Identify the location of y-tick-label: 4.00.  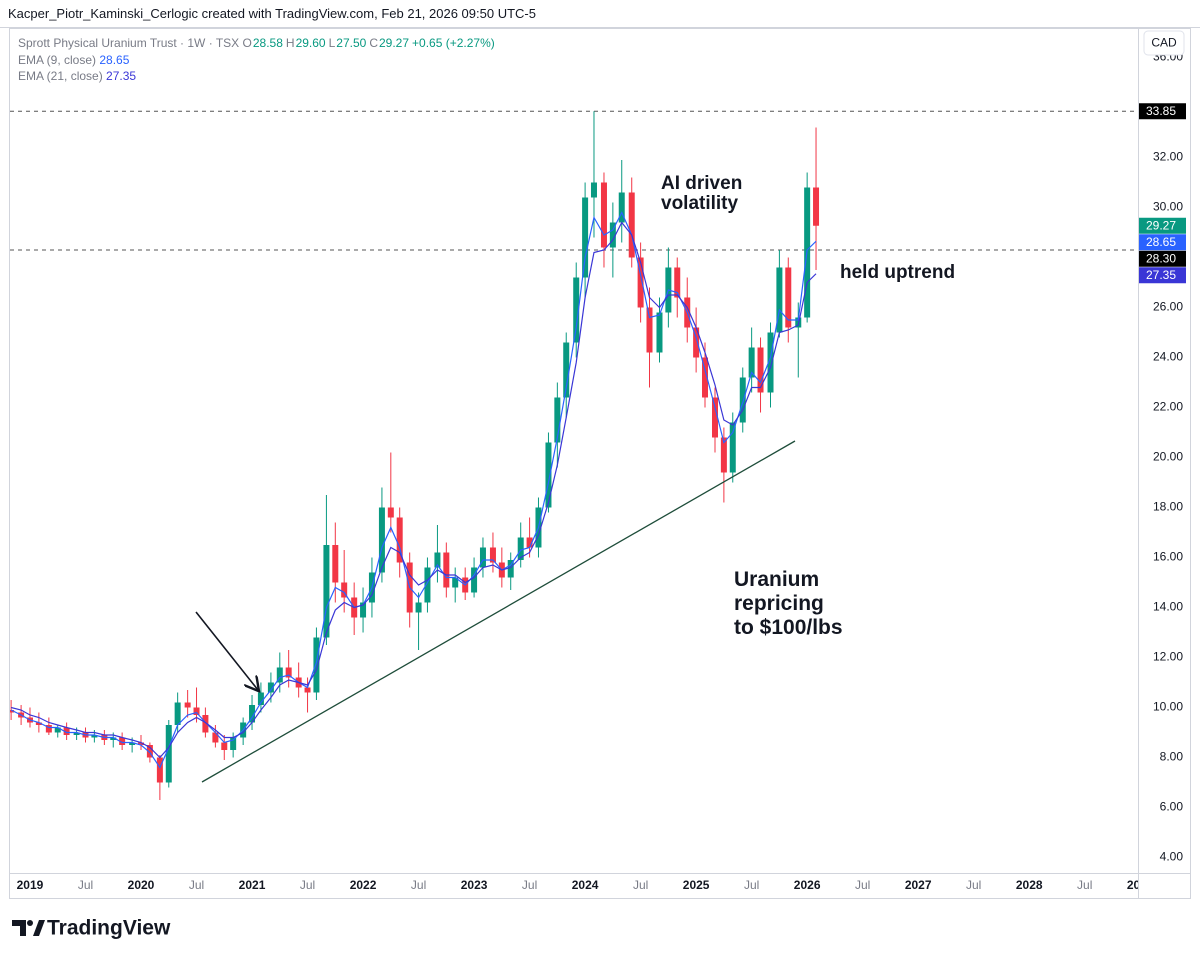
(1172, 857).